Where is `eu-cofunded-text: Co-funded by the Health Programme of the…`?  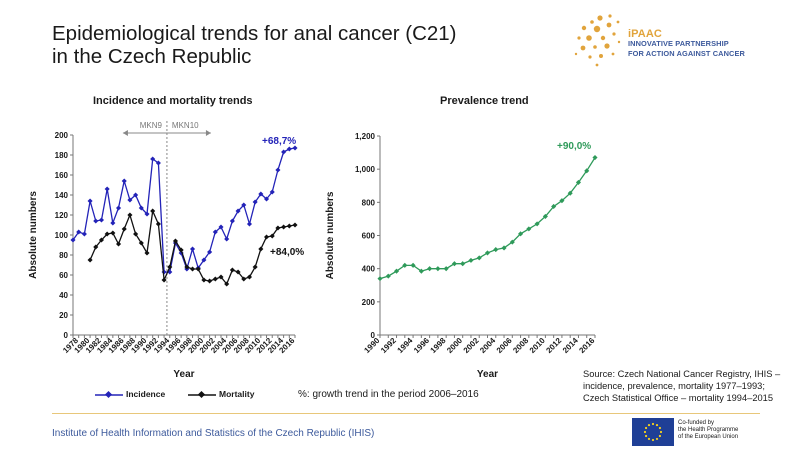
eu-cofunded-text: Co-funded by the Health Programme of the… is located at coordinates (708, 430).